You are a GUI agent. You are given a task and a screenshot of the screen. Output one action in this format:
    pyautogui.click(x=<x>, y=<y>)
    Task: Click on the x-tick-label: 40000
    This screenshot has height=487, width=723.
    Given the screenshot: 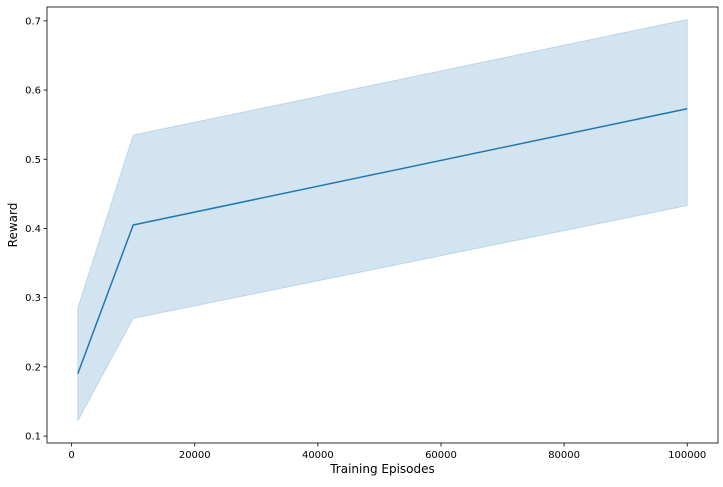 What is the action you would take?
    pyautogui.click(x=318, y=455)
    